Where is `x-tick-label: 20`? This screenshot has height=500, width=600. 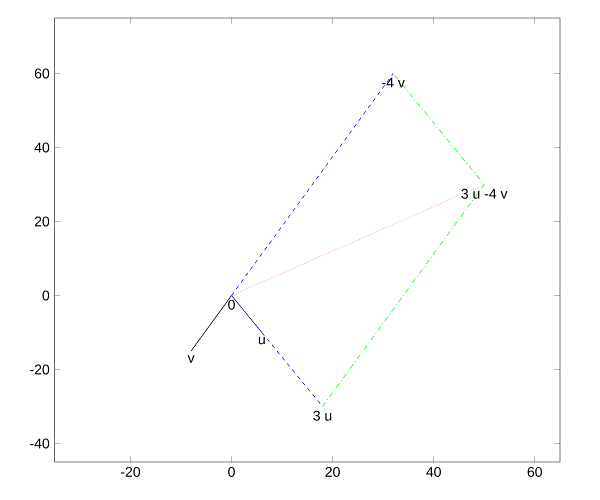
x-tick-label: 20 is located at coordinates (333, 471).